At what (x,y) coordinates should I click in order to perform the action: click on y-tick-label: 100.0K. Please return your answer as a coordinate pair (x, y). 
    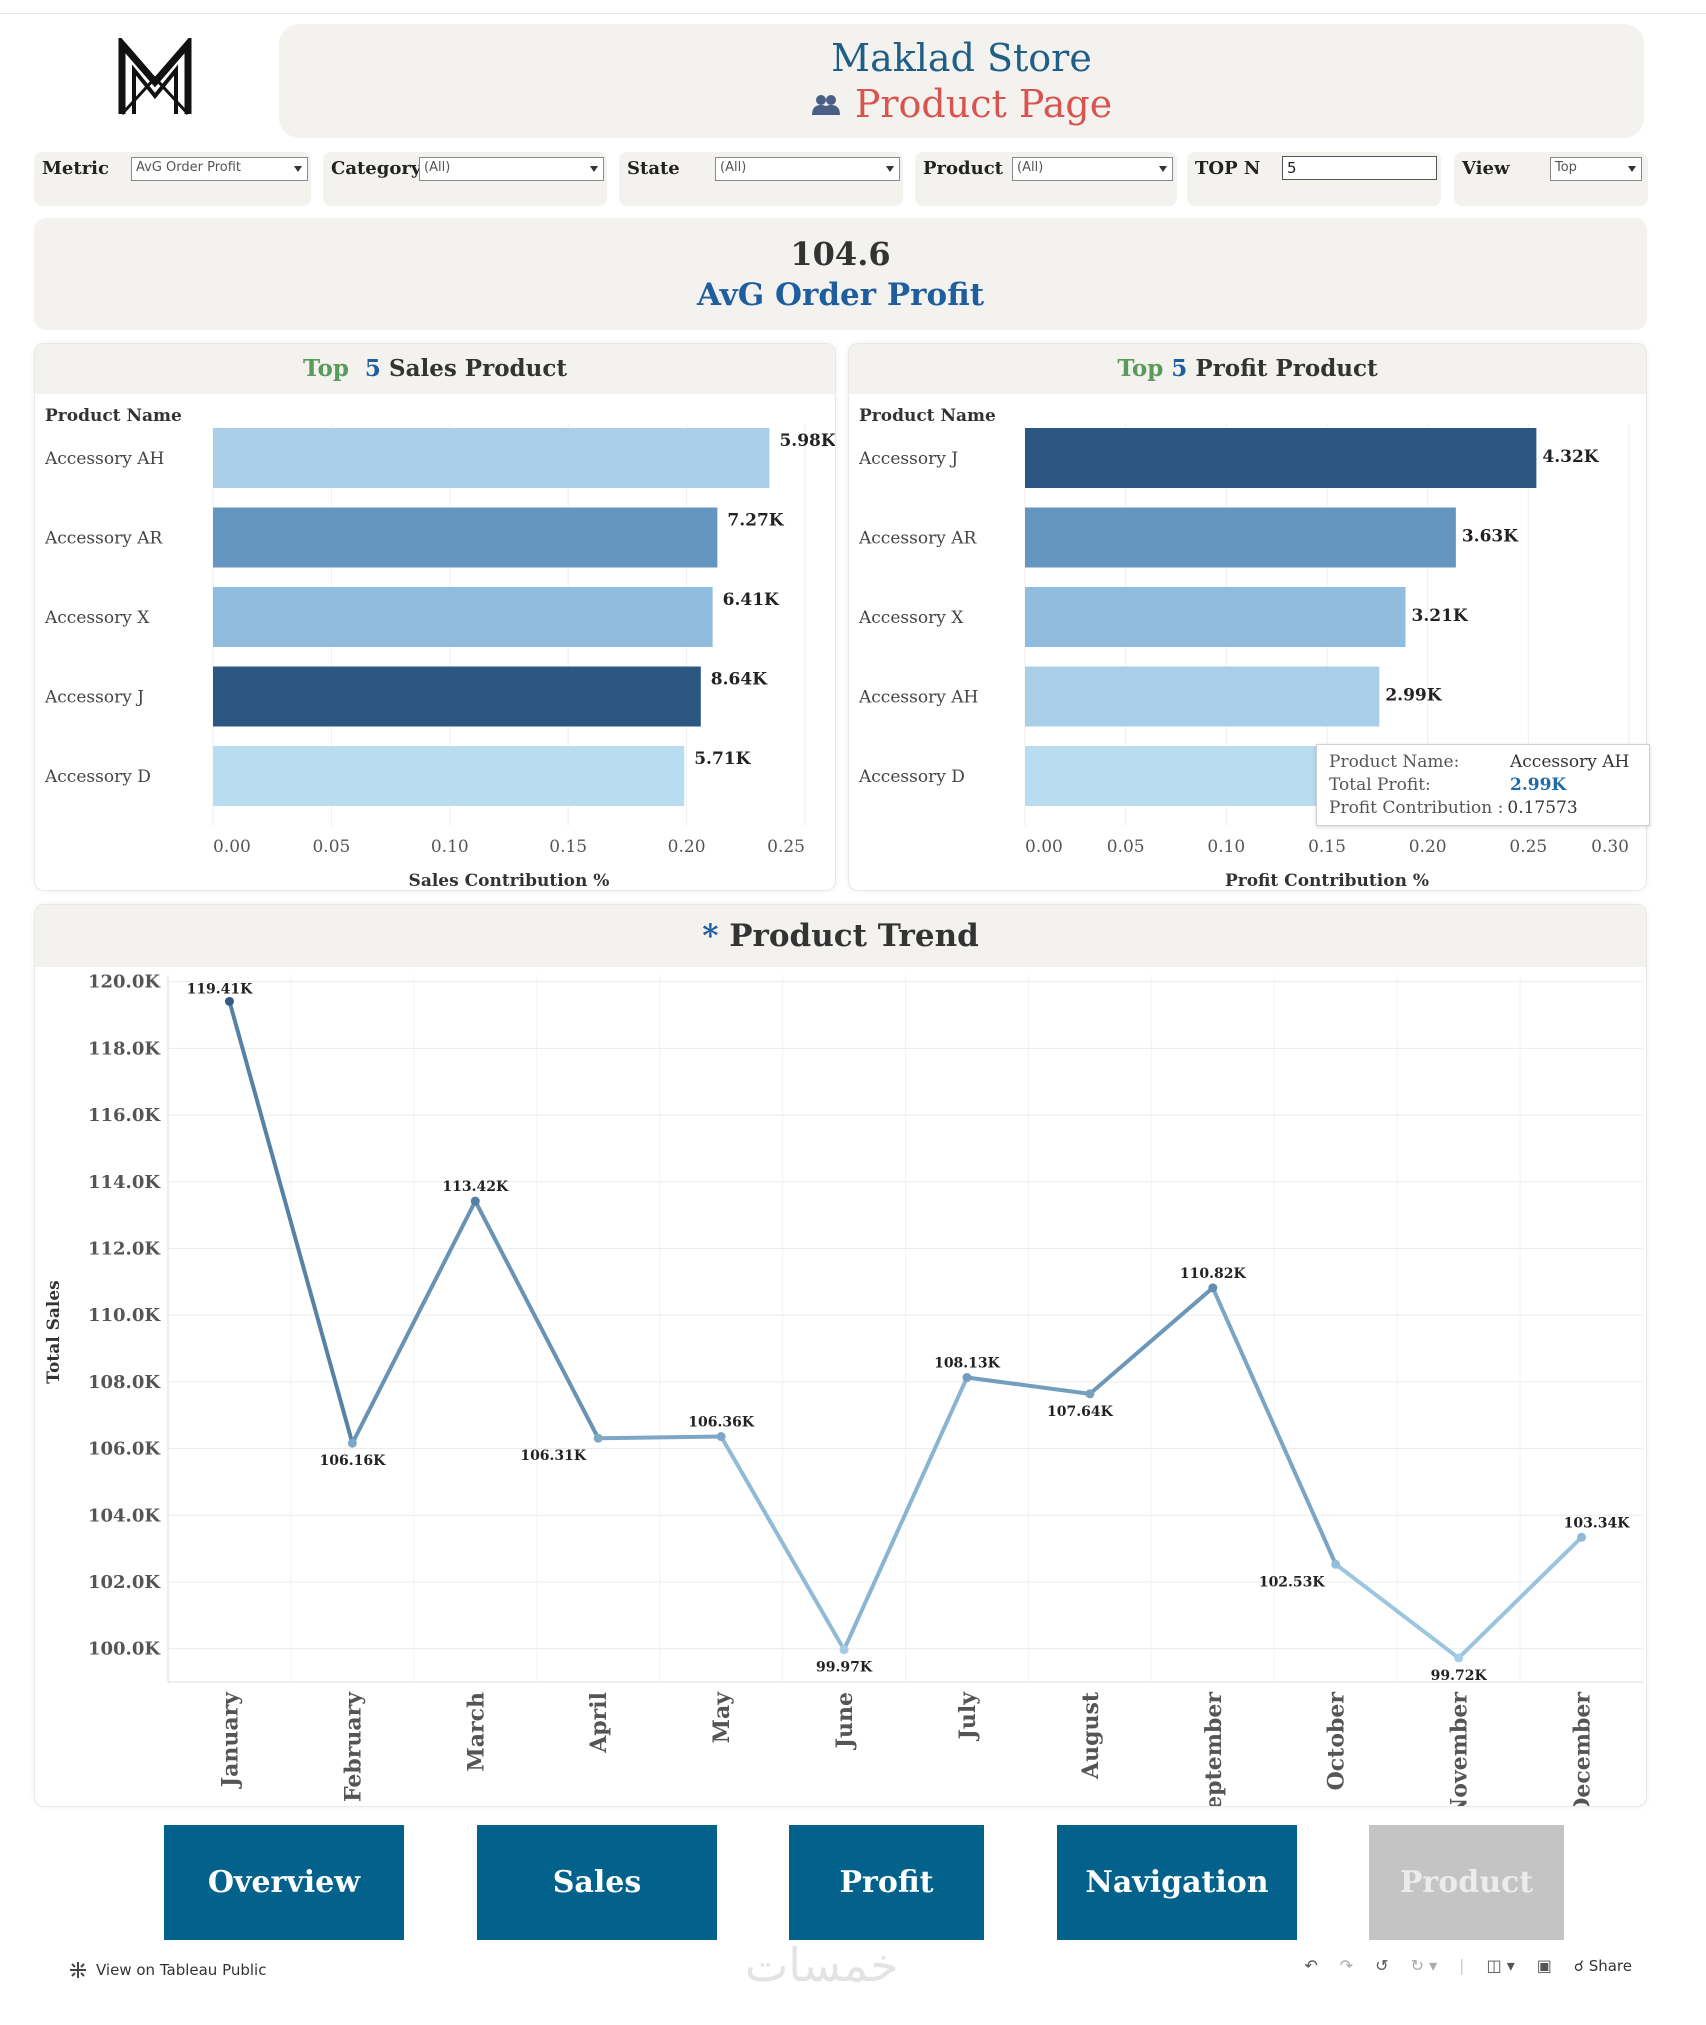
    Looking at the image, I should click on (124, 1649).